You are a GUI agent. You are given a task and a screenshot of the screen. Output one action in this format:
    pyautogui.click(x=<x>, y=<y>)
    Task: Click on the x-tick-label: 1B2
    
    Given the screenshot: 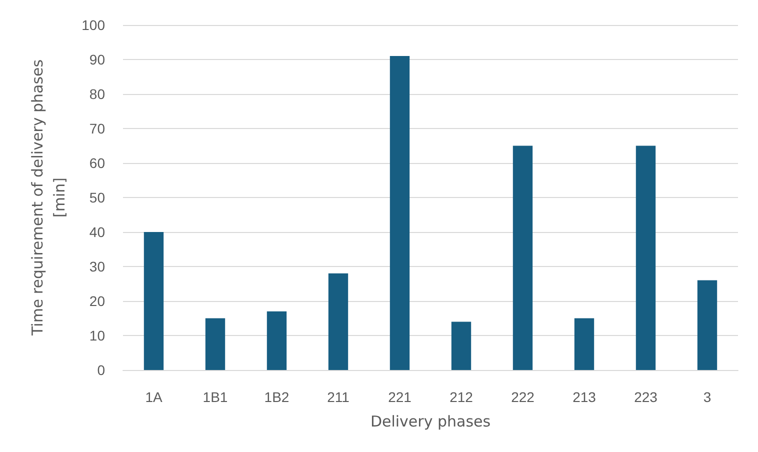 What is the action you would take?
    pyautogui.click(x=277, y=397)
    